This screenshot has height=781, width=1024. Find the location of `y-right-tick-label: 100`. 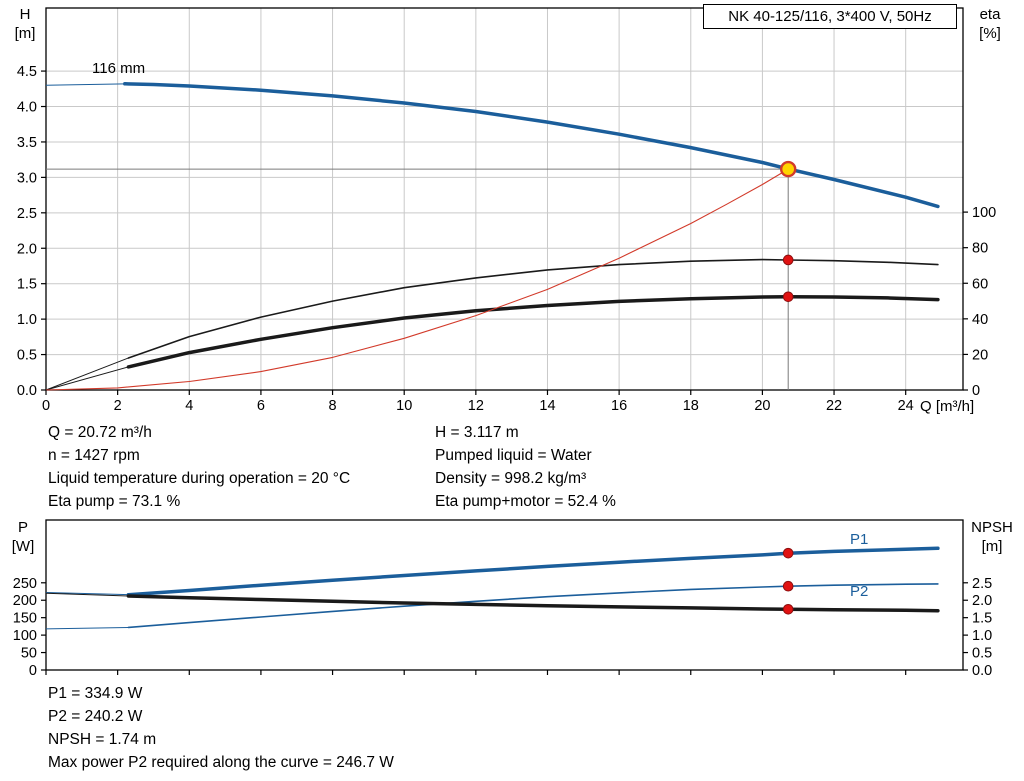

y-right-tick-label: 100 is located at coordinates (984, 213).